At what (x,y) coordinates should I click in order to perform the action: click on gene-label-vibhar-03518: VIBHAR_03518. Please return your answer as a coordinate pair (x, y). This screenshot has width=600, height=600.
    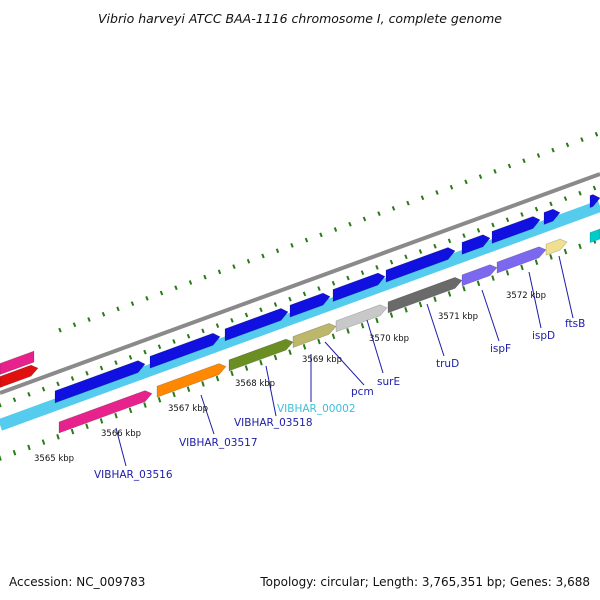
    Looking at the image, I should click on (273, 423).